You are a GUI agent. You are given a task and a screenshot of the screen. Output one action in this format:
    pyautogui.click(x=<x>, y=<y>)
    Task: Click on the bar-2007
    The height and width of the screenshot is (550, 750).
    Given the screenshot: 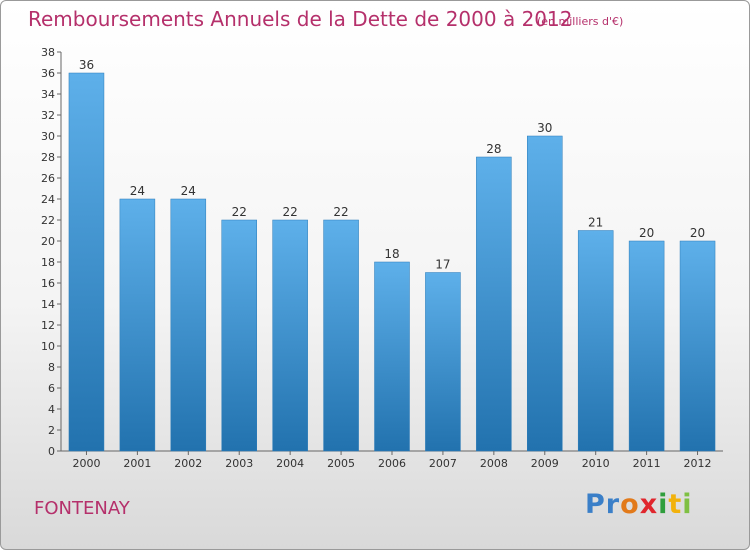 What is the action you would take?
    pyautogui.click(x=443, y=362)
    